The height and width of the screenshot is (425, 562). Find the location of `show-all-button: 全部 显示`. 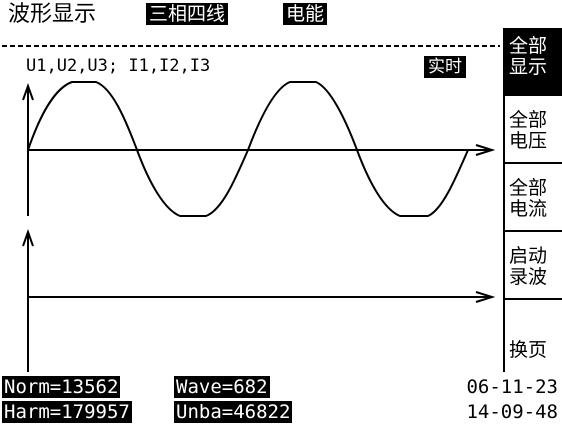

show-all-button: 全部 显示 is located at coordinates (533, 62).